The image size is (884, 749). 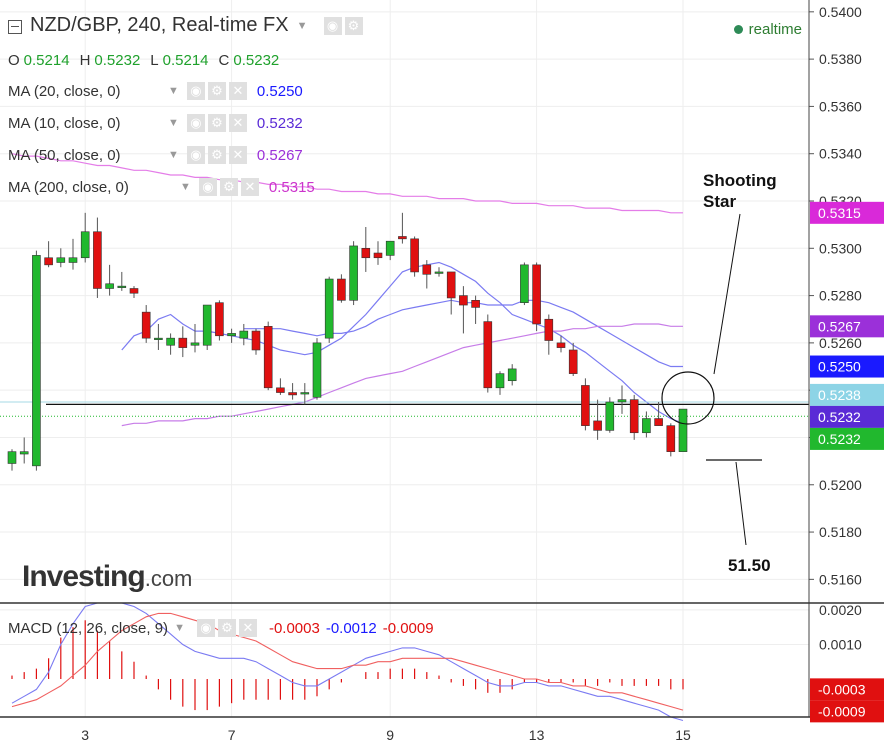 What do you see at coordinates (688, 398) in the screenshot?
I see `shooting-star-circle` at bounding box center [688, 398].